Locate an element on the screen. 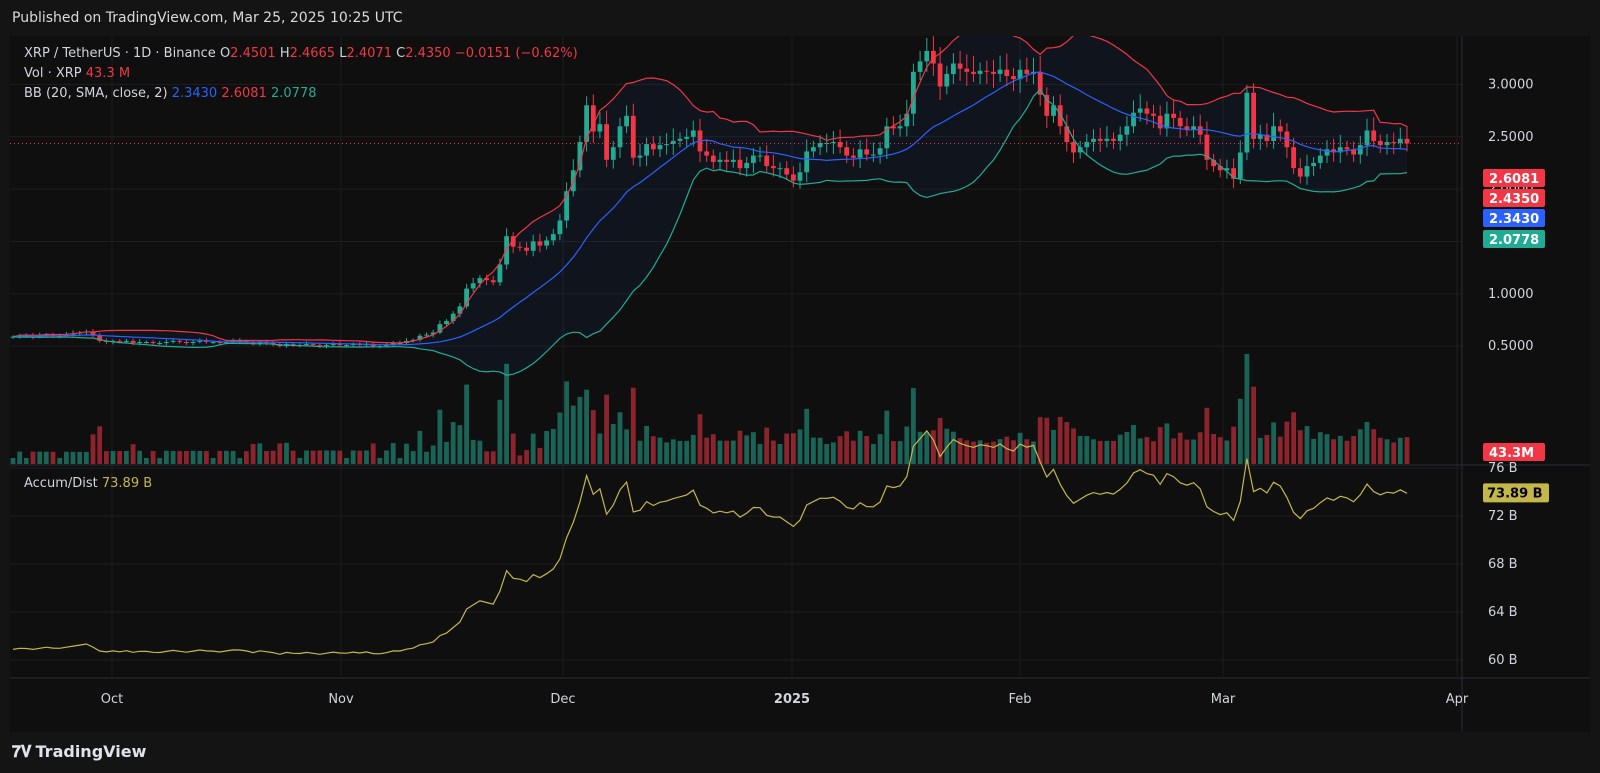 The height and width of the screenshot is (773, 1600). legend-vol-label: Vol · XRP is located at coordinates (53, 73).